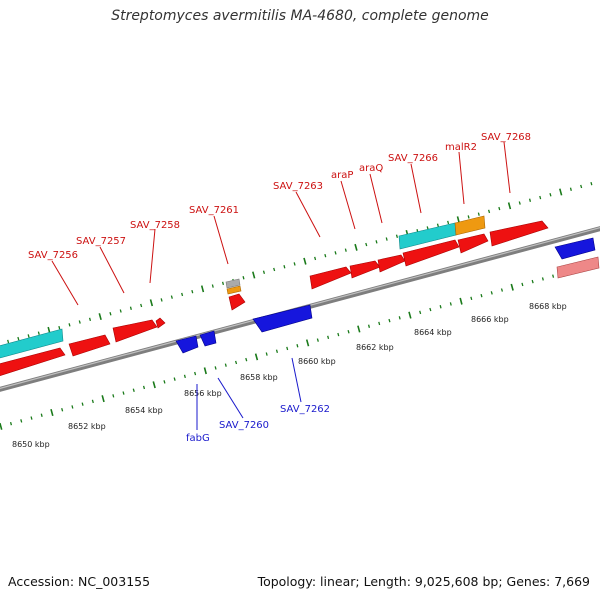 Image resolution: width=600 pixels, height=600 pixels. What do you see at coordinates (413, 158) in the screenshot?
I see `gene-label: SAV_7266` at bounding box center [413, 158].